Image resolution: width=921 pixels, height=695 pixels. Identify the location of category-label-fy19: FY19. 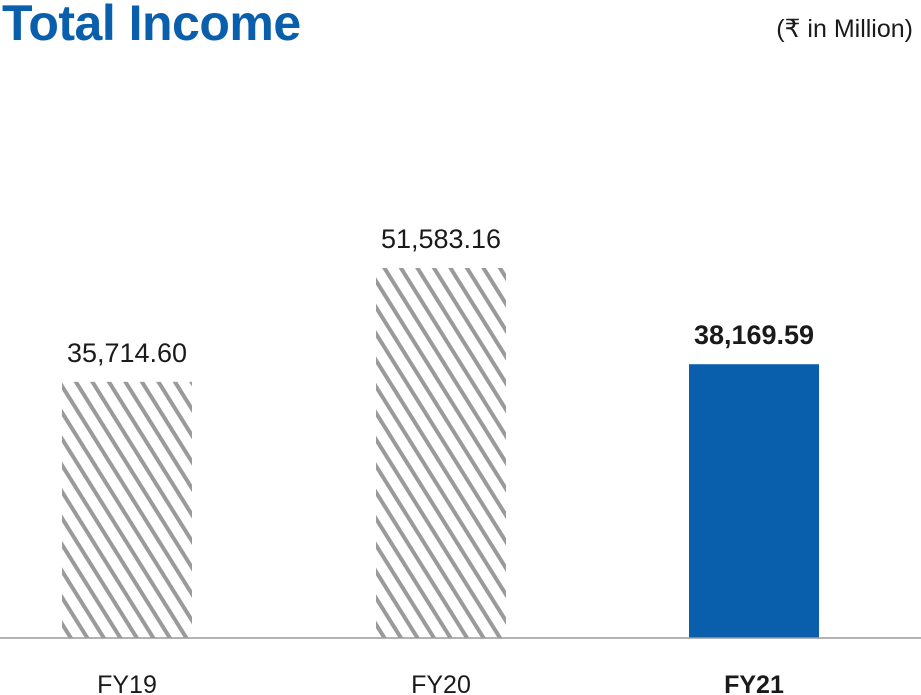
(127, 683).